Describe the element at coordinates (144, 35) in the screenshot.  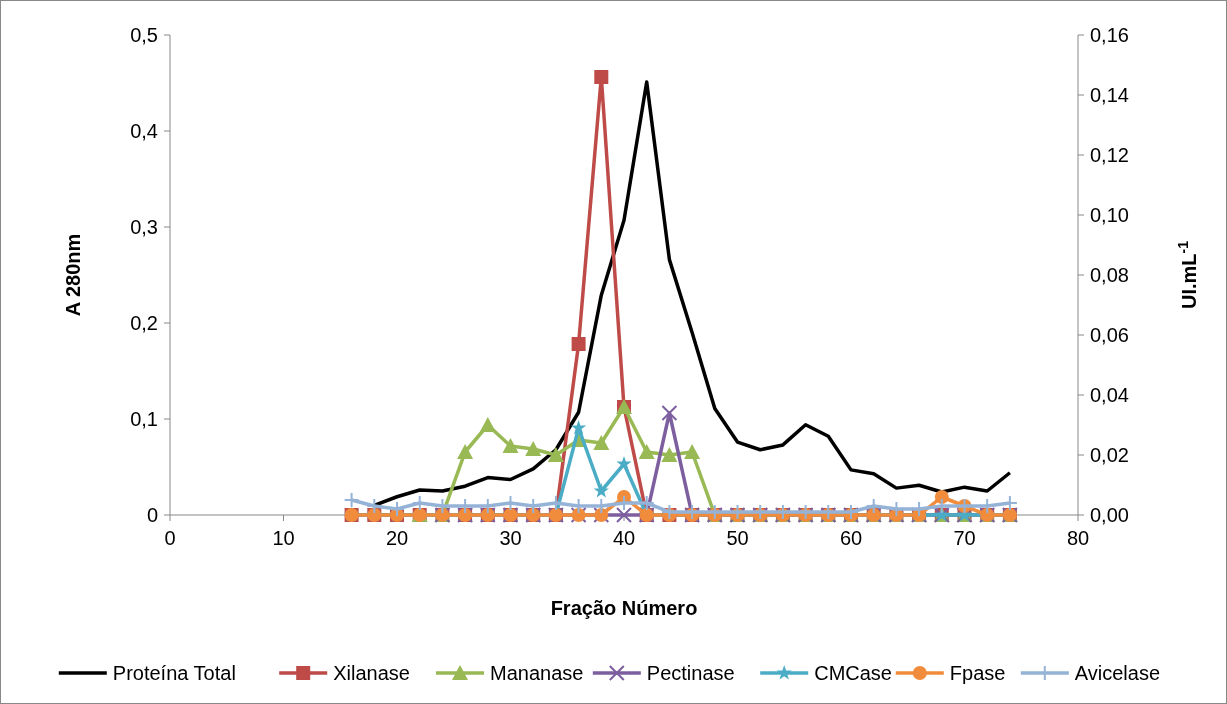
I see `y-tick-label: 0,5` at that location.